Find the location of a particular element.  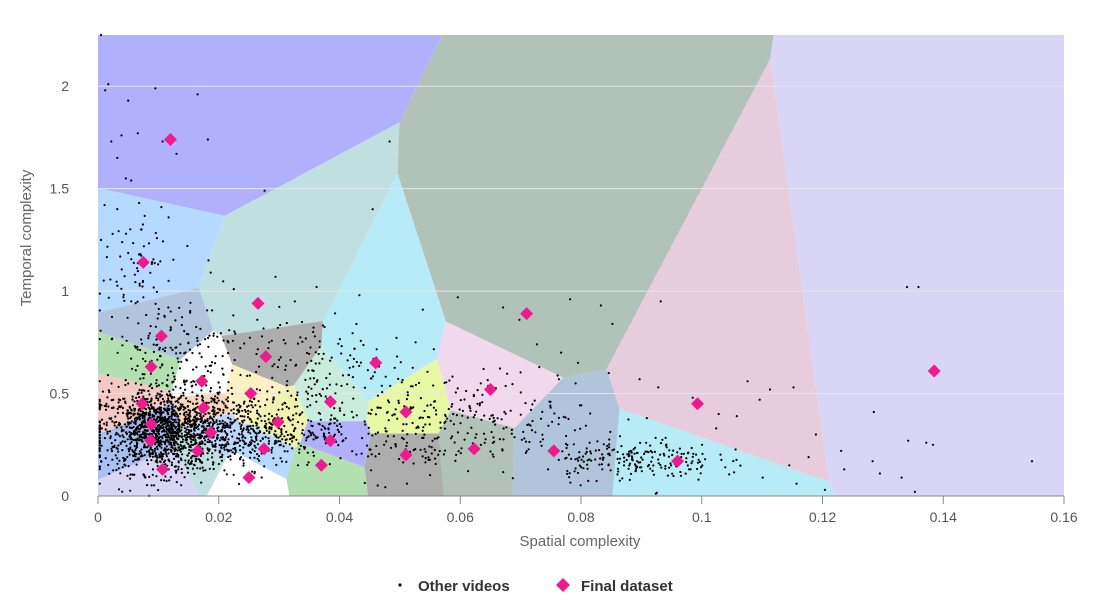

legend-other-videos: Other videos is located at coordinates (464, 586).